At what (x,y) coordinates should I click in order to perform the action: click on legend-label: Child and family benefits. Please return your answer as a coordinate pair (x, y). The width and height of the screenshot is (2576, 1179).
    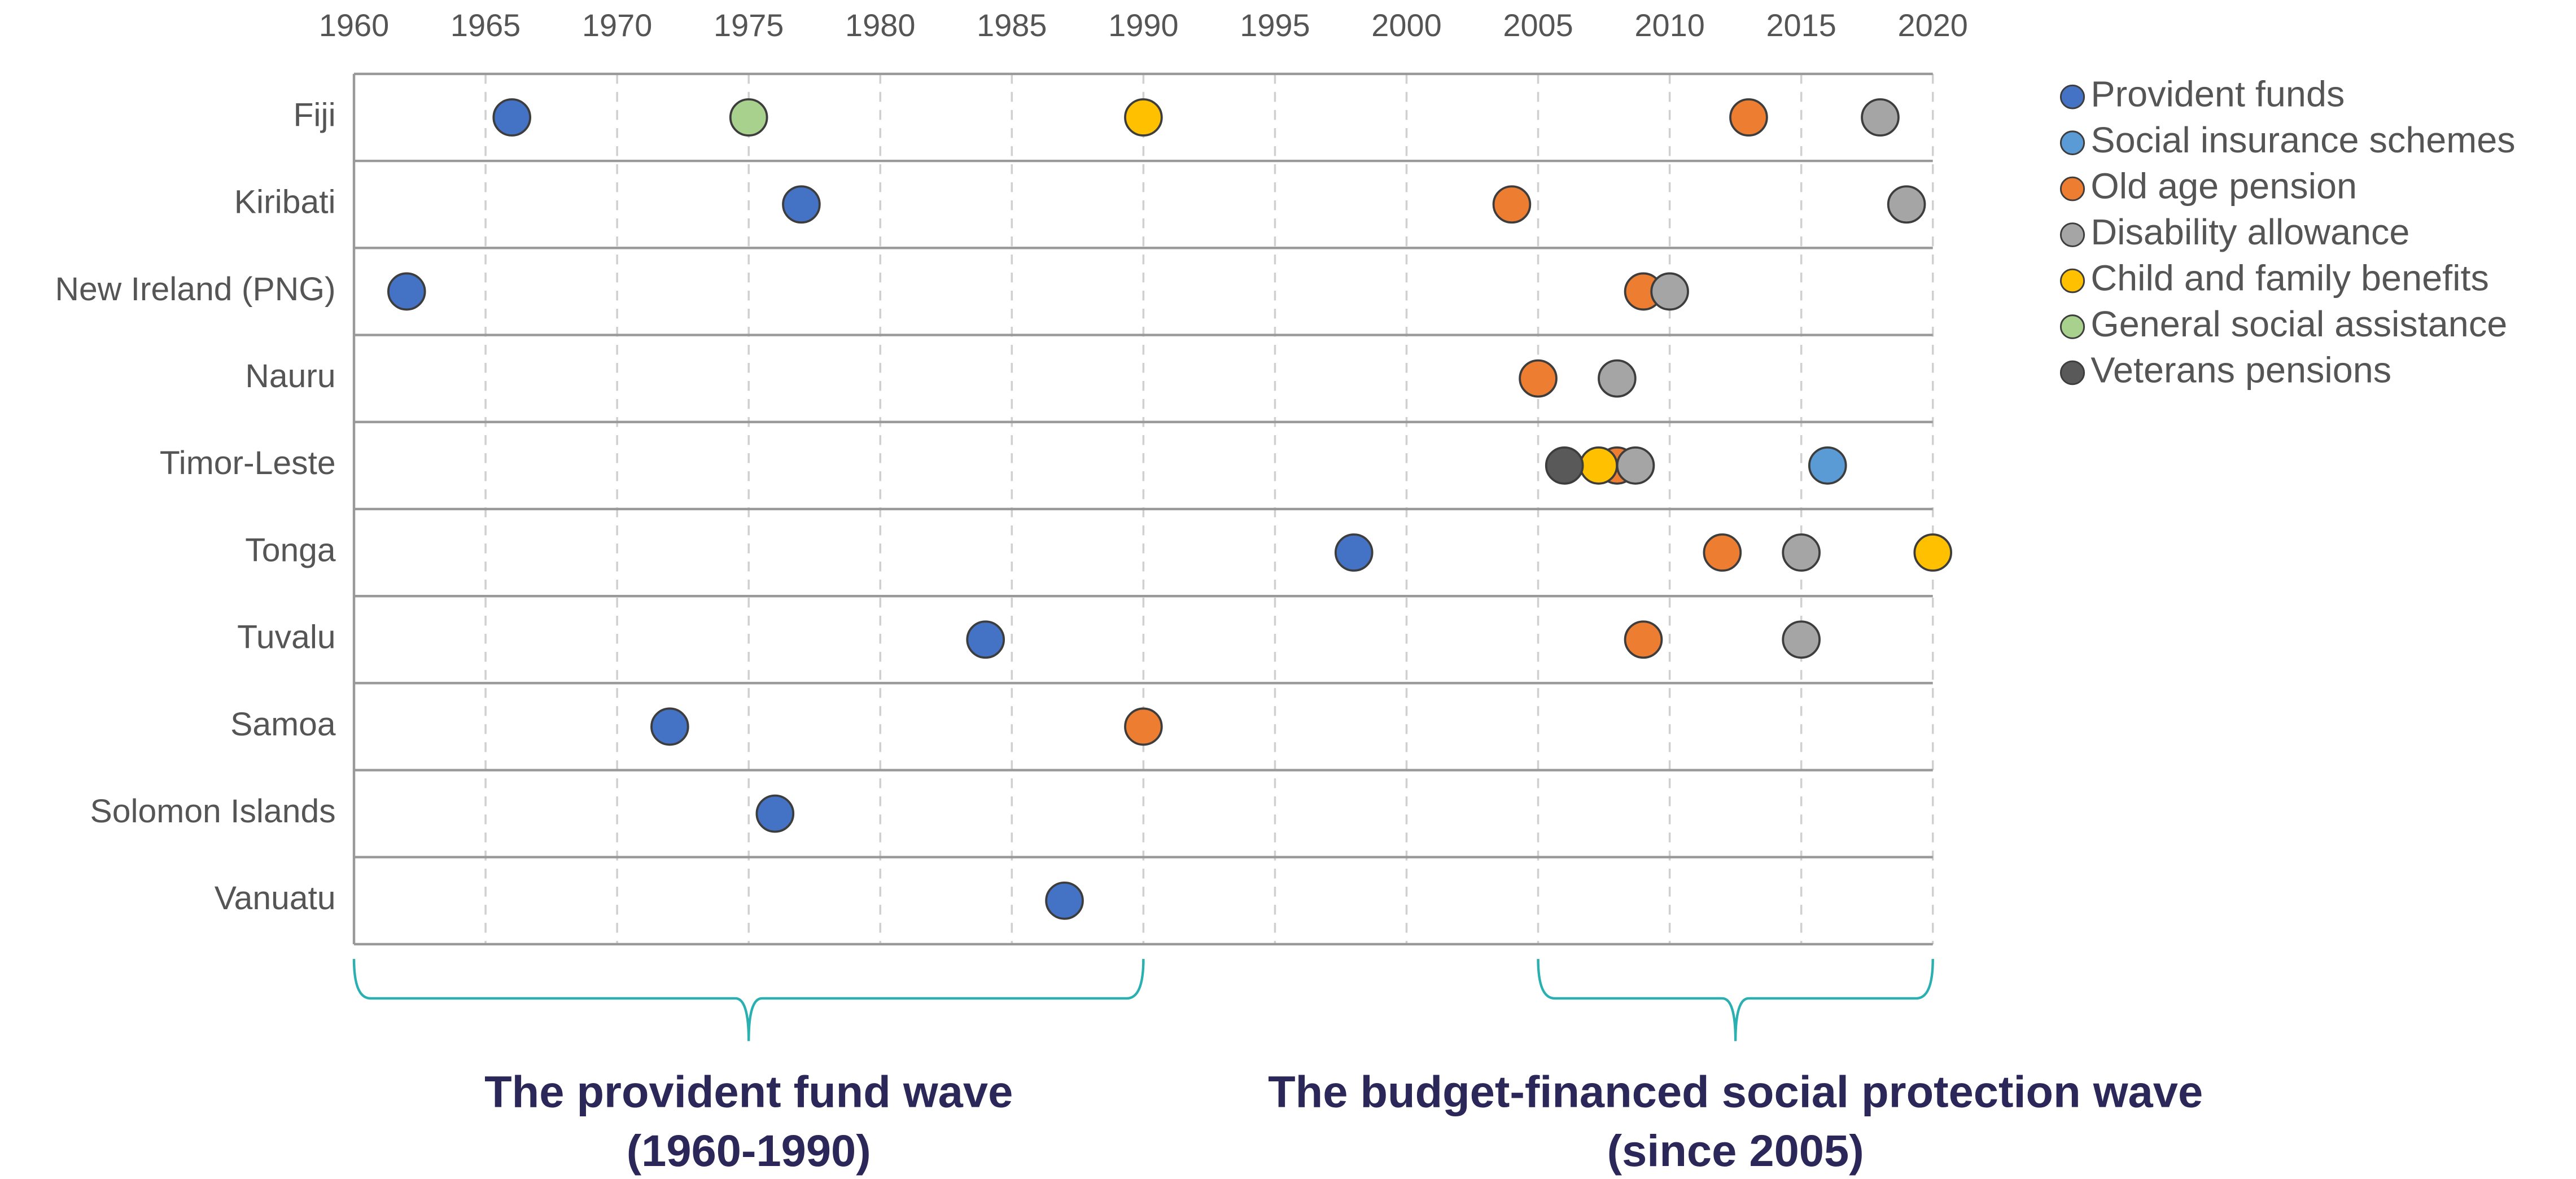
    Looking at the image, I should click on (2289, 278).